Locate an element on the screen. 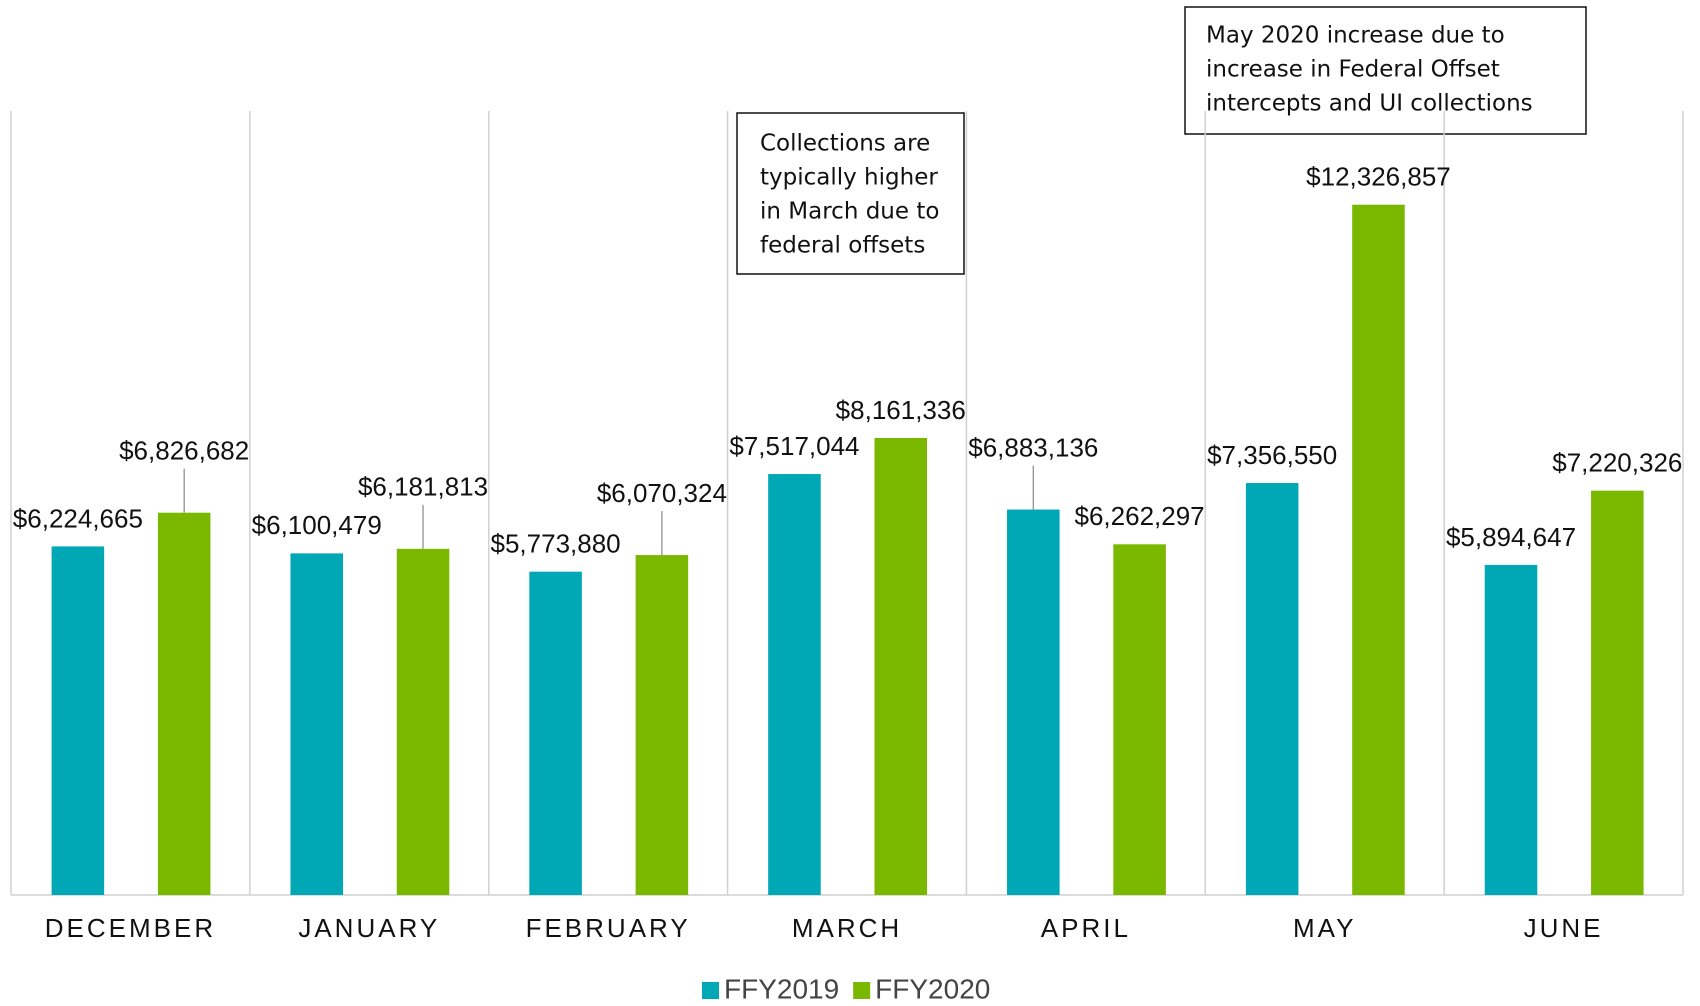 This screenshot has width=1700, height=1006. x-tick-label: DECEMBER is located at coordinates (130, 928).